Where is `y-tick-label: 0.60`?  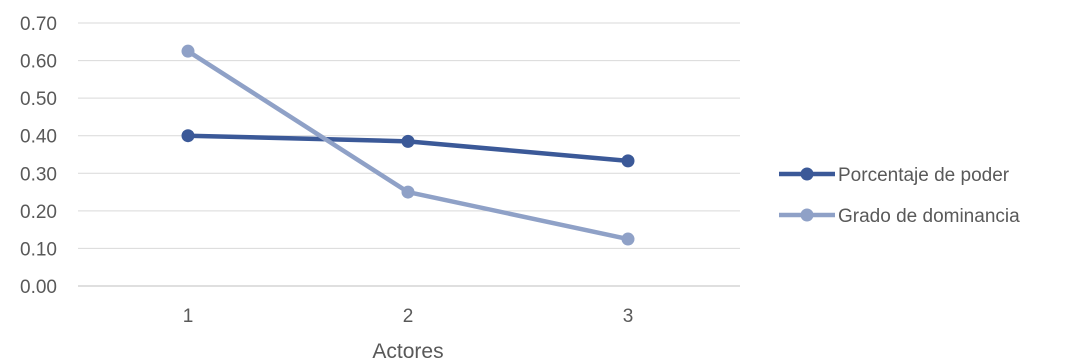
y-tick-label: 0.60 is located at coordinates (38, 62).